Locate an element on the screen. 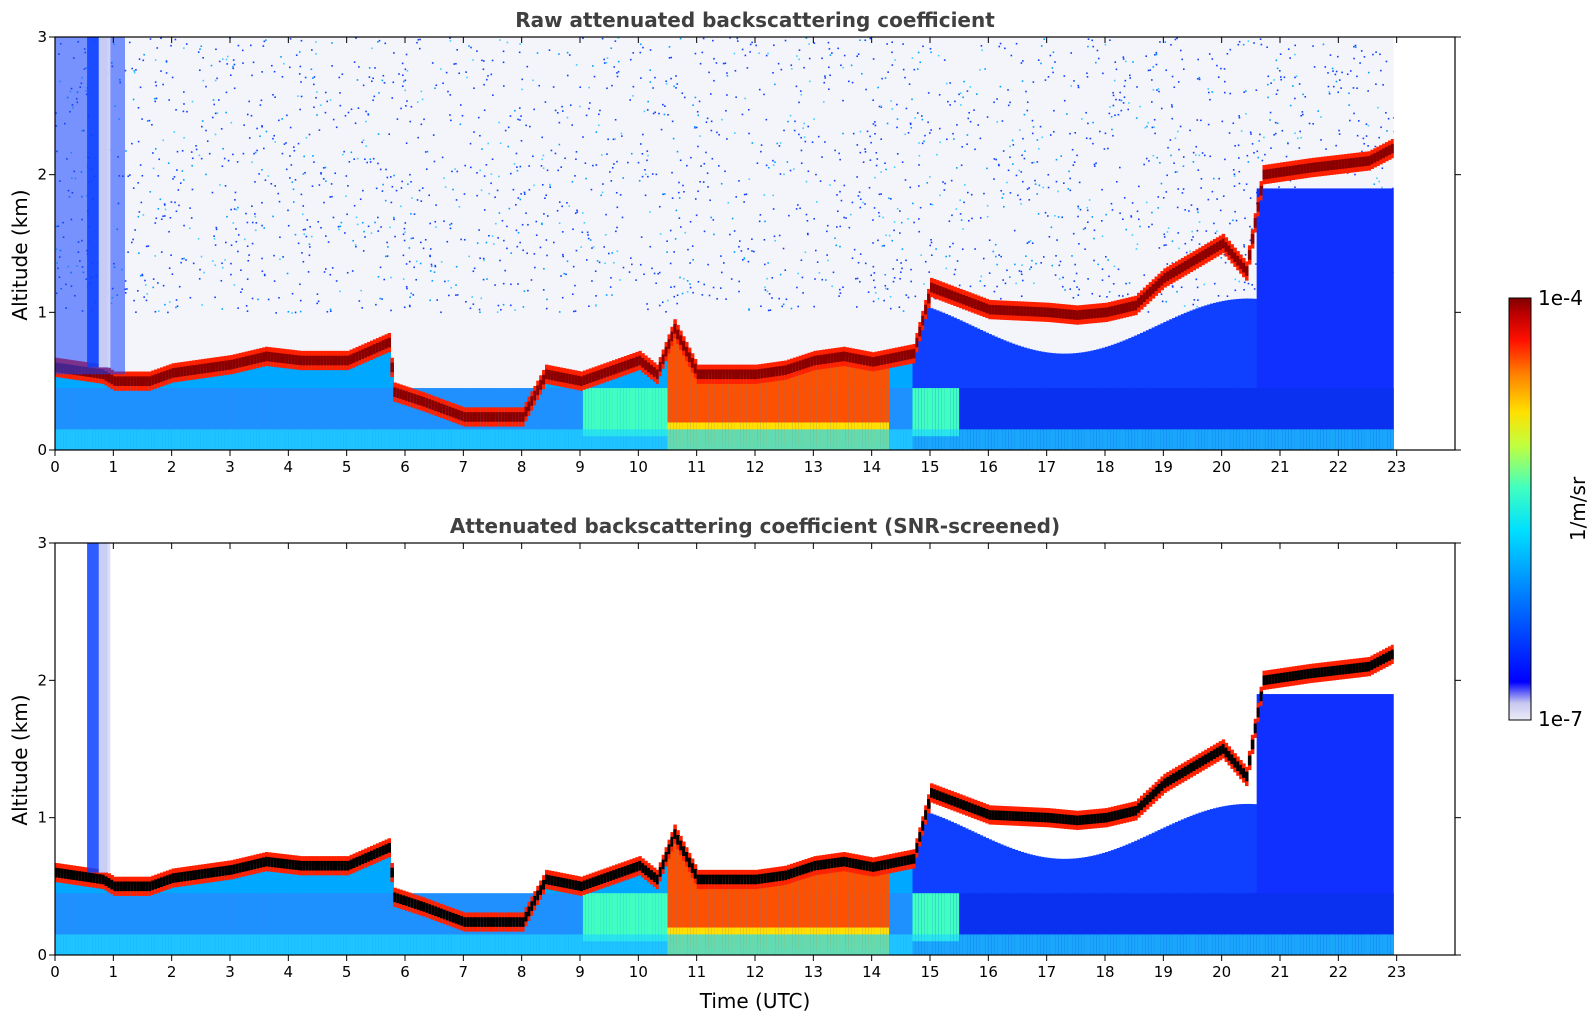 This screenshot has width=1595, height=1020. intense-region is located at coordinates (669, 393).